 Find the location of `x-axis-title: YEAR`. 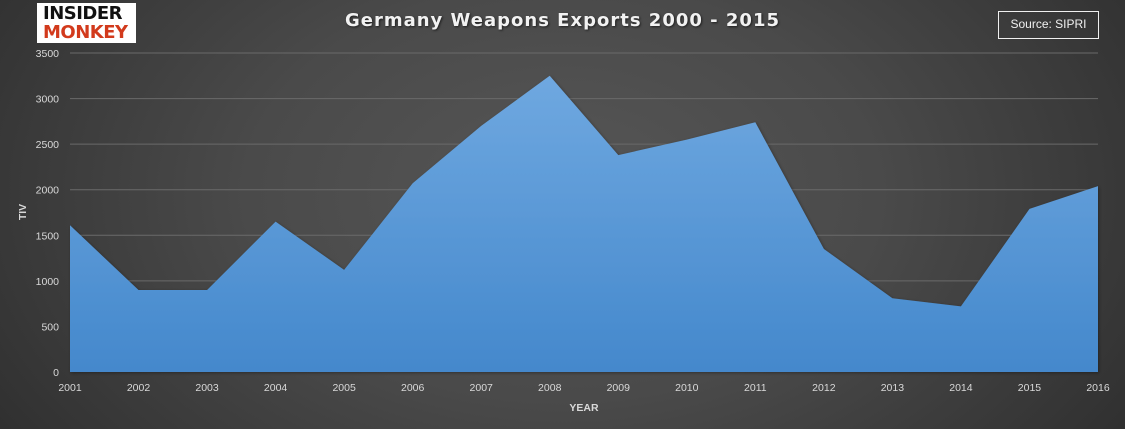

x-axis-title: YEAR is located at coordinates (584, 408).